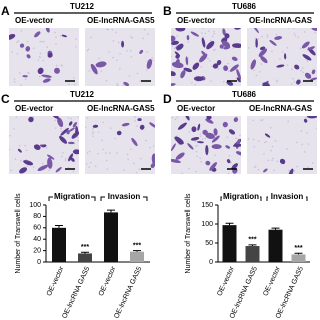 The image size is (320, 320). I want to click on group-label-bg, so click(241, 196).